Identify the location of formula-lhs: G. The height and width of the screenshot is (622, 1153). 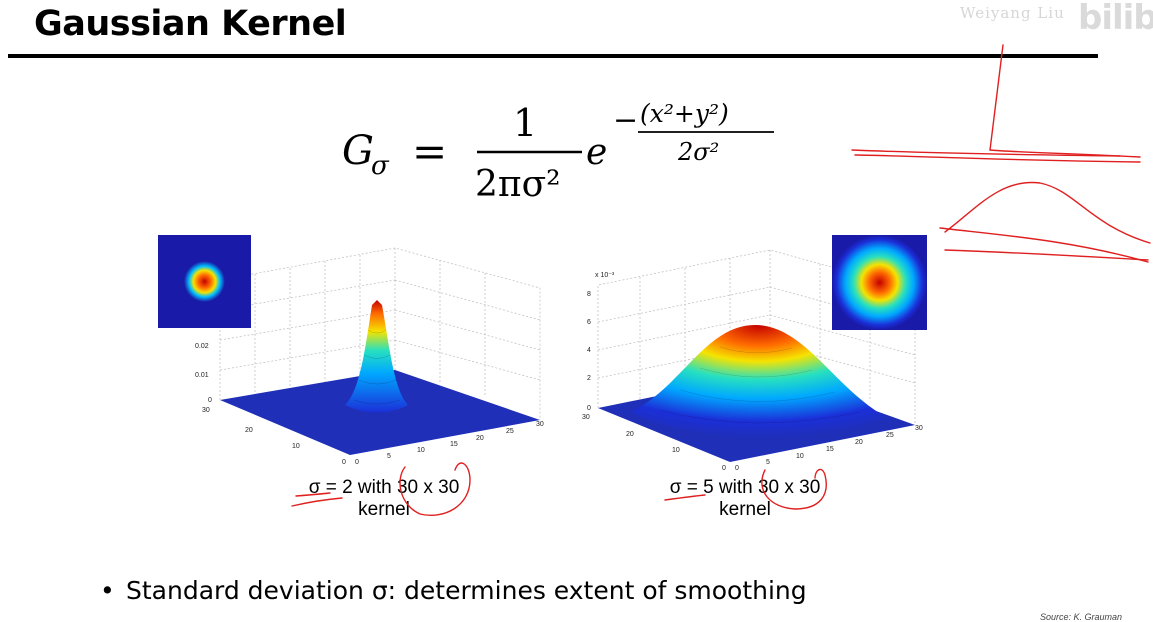
(358, 151).